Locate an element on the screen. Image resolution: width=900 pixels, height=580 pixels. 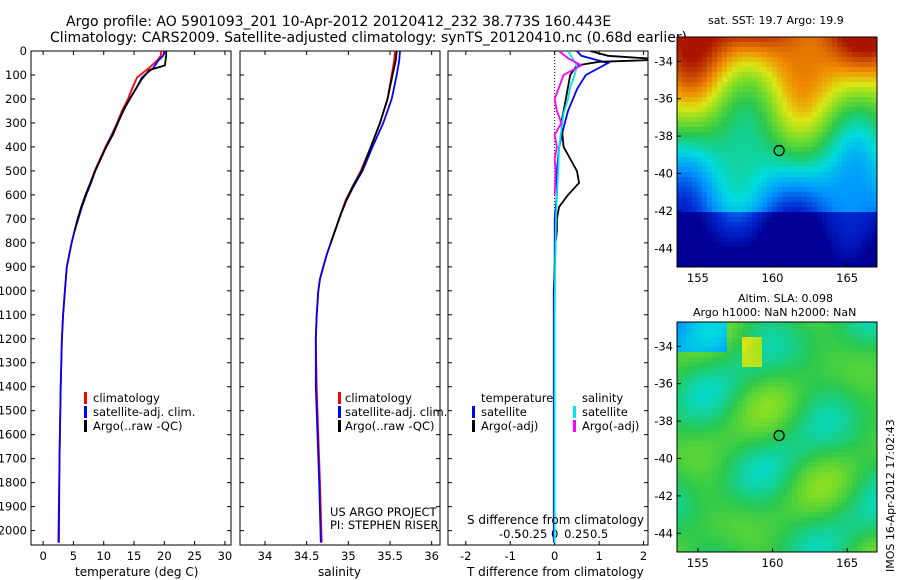
sla-map-title-1: Altim. SLA: 0.098 is located at coordinates (785, 298).